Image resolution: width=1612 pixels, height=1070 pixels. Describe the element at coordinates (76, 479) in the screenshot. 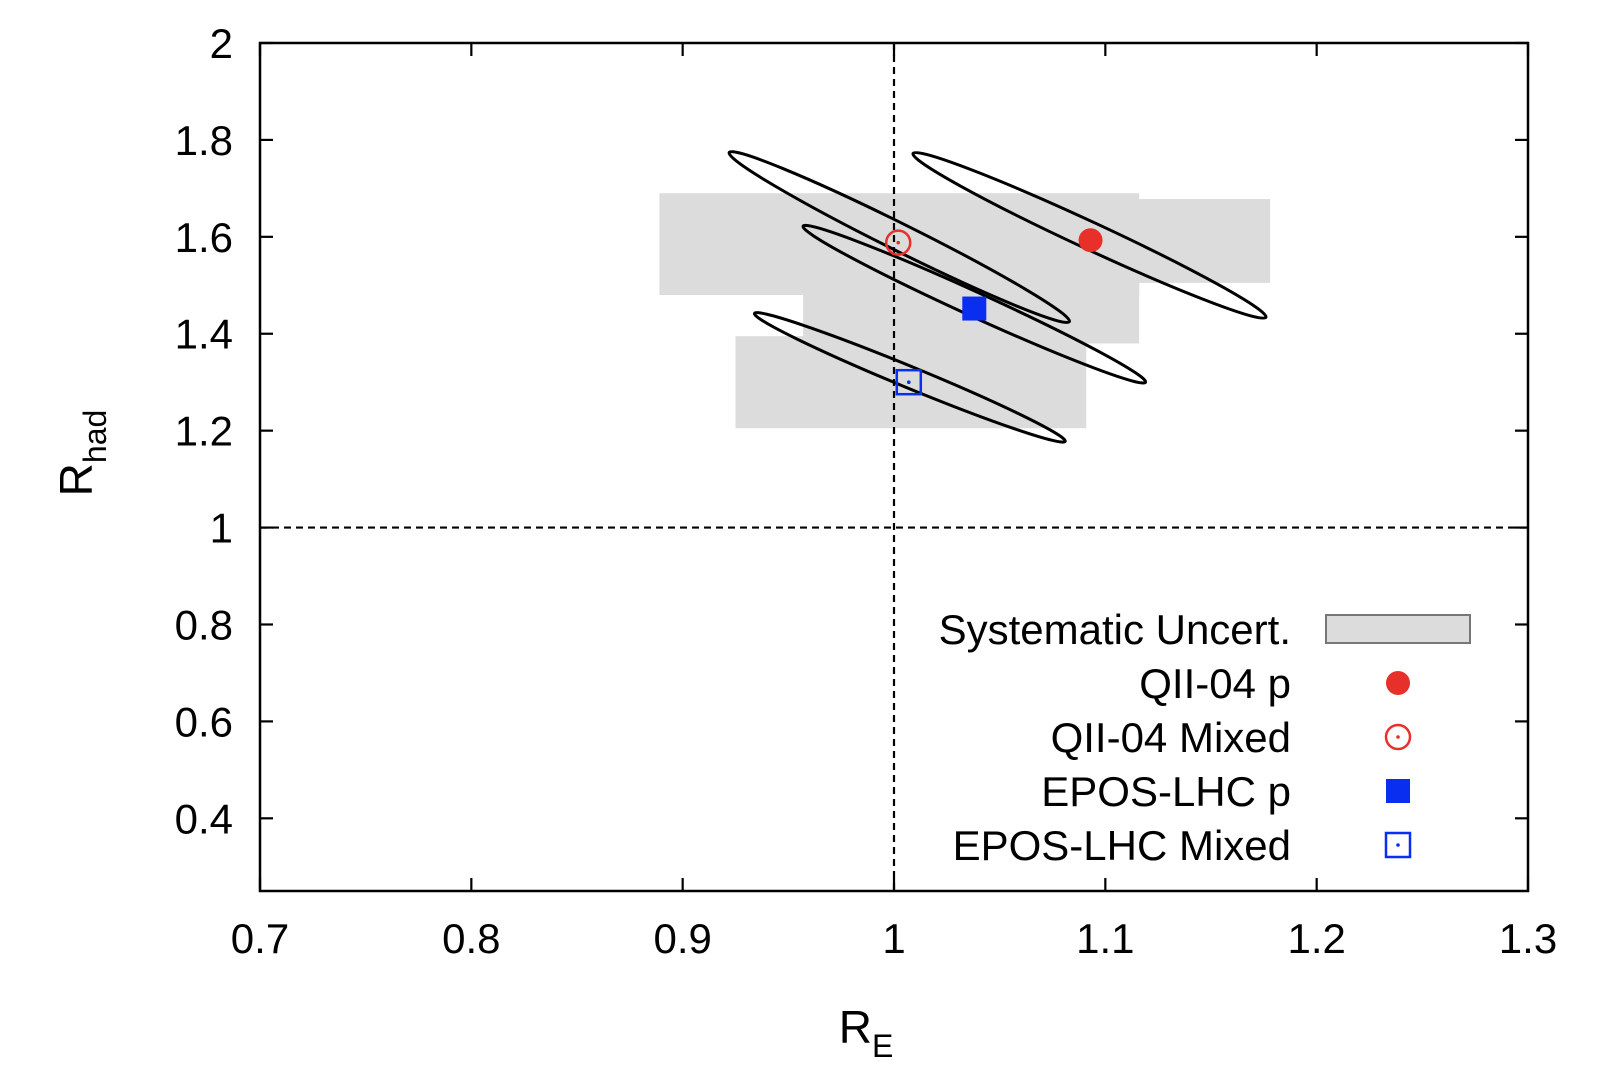

I see `y-axis-title-main: R` at that location.